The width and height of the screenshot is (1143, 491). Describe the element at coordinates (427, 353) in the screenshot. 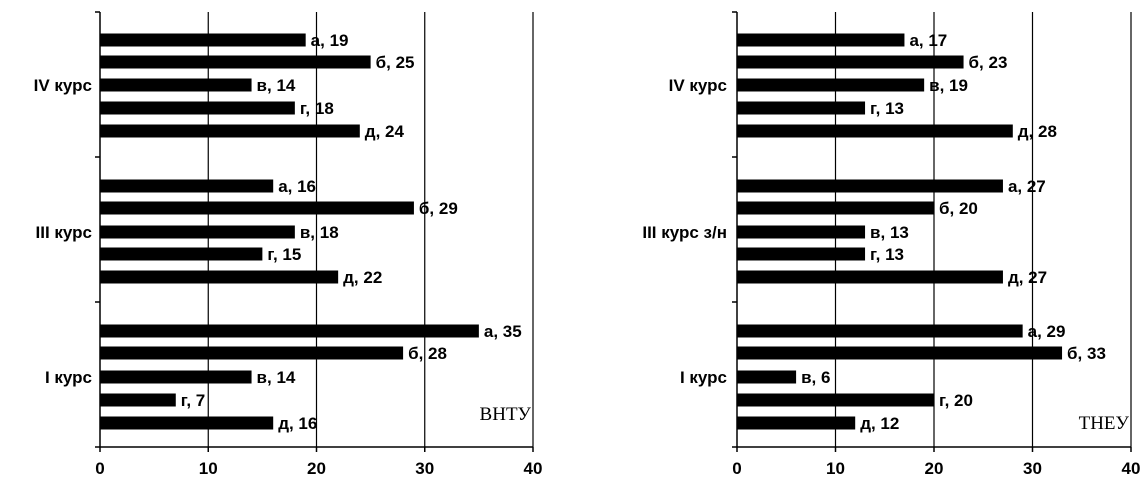

I see `data-label: б, 28` at that location.